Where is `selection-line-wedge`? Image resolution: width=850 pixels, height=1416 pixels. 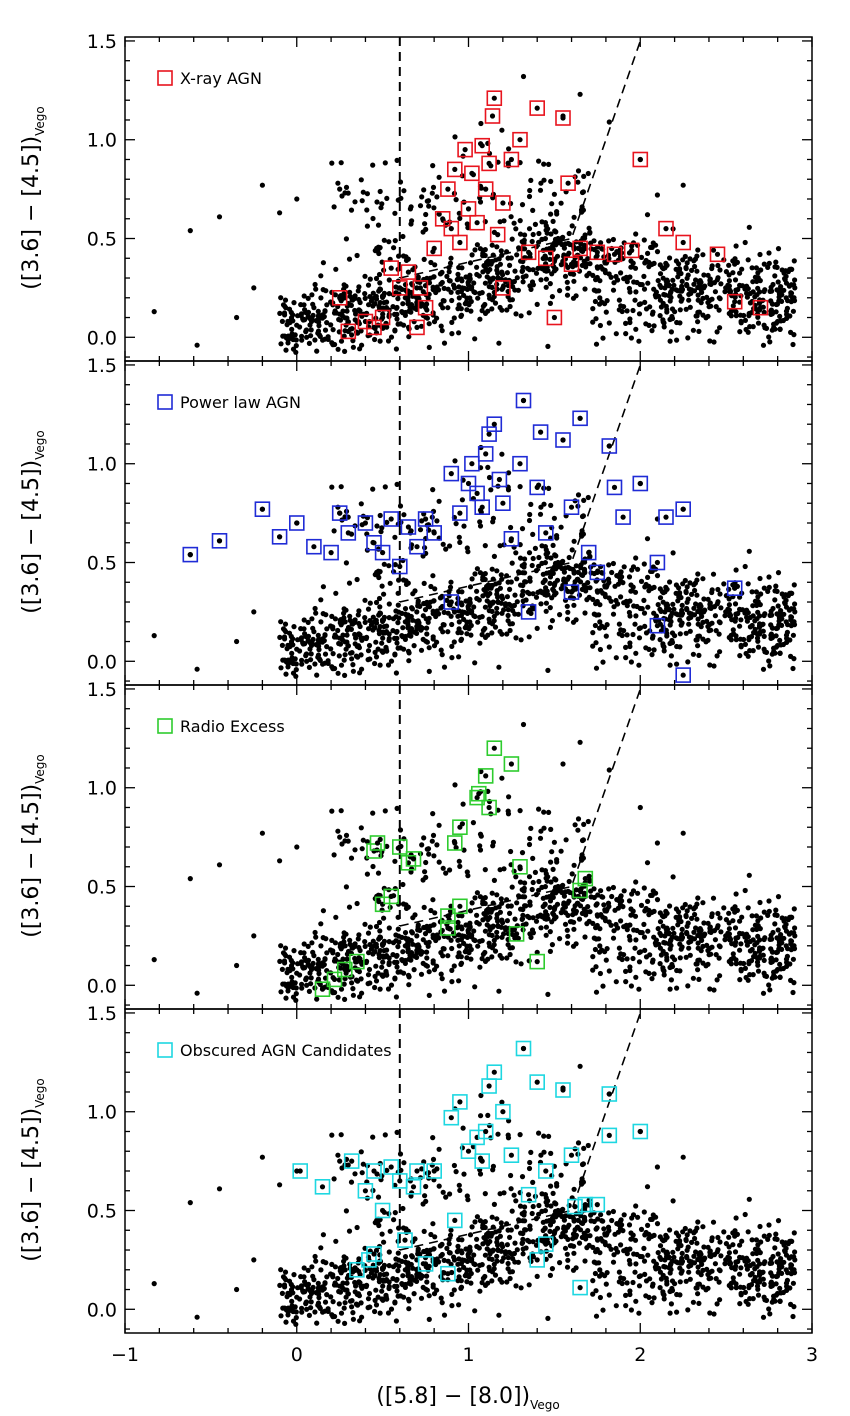 selection-line-wedge is located at coordinates (520, 807).